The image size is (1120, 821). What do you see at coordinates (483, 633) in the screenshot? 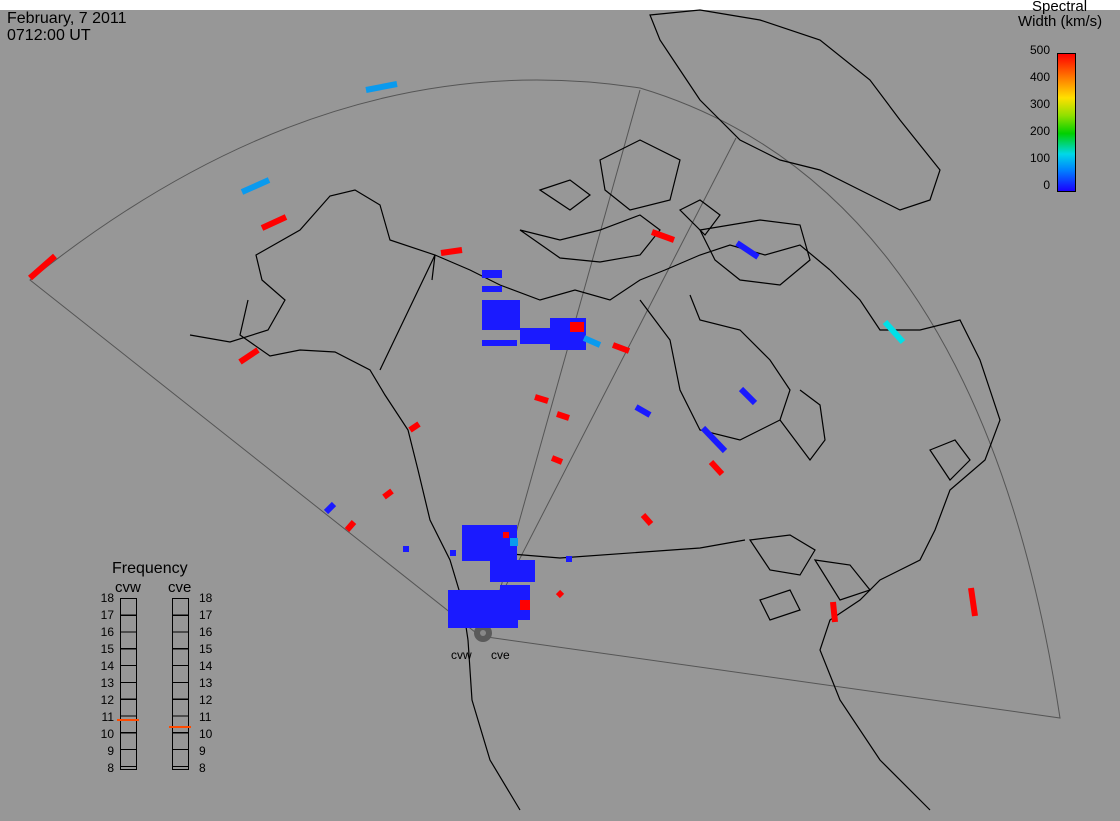
I see `radar-site-marker` at bounding box center [483, 633].